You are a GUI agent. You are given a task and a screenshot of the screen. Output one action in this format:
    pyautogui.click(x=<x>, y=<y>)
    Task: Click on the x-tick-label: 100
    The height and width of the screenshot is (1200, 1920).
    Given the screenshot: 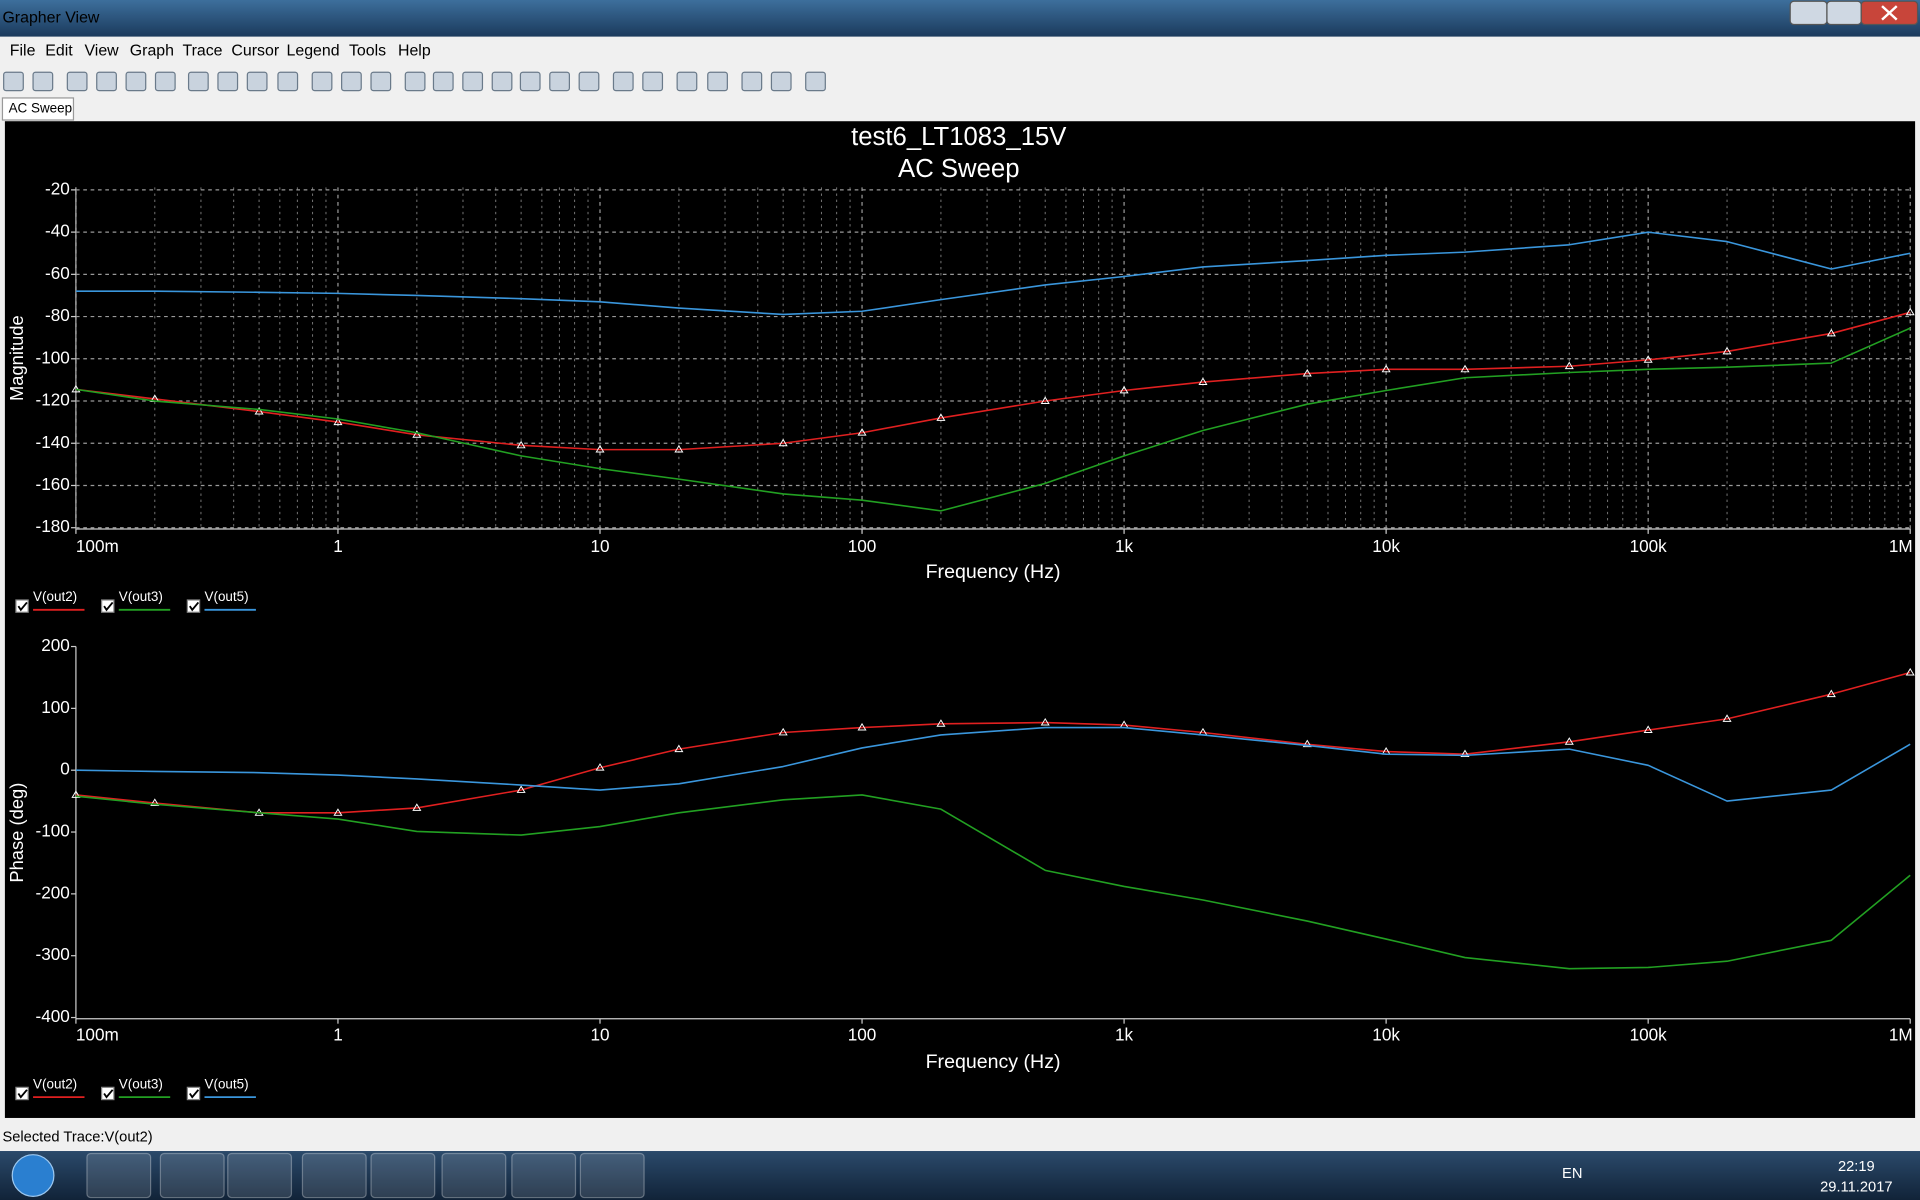 What is the action you would take?
    pyautogui.click(x=862, y=546)
    